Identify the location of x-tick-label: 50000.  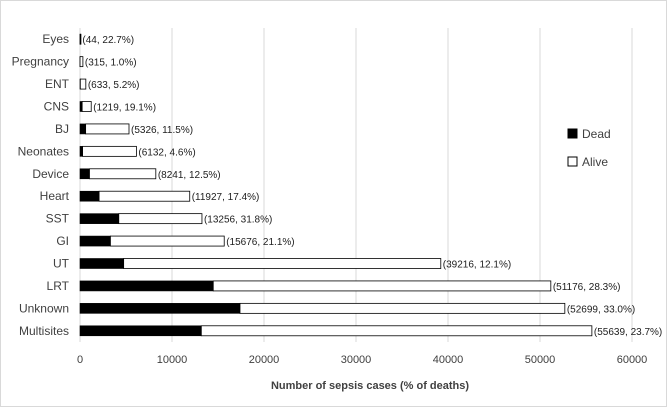
(540, 360).